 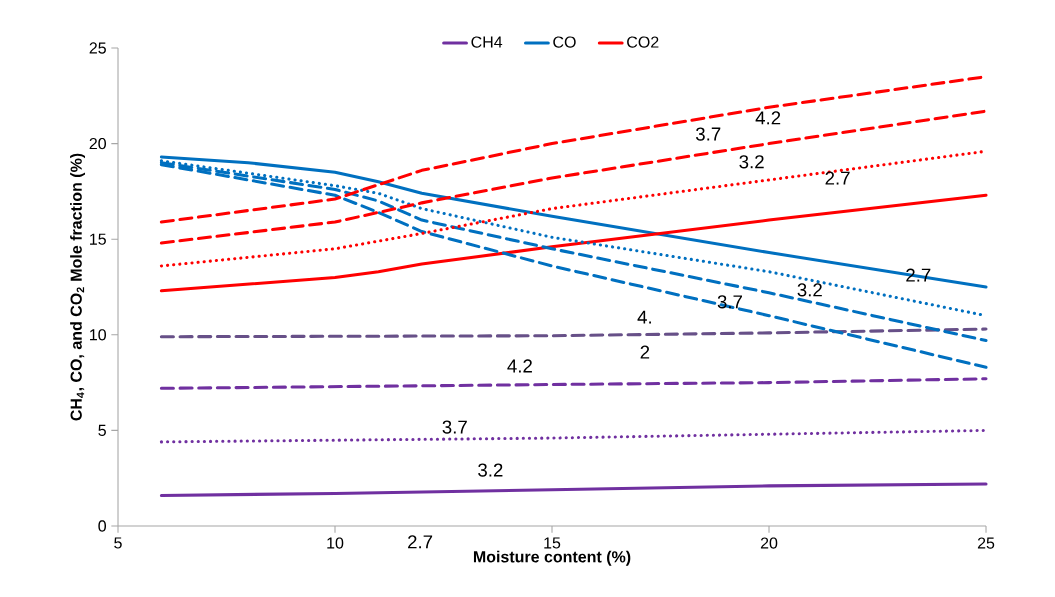 I want to click on x-tick-label: 25, so click(x=986, y=543).